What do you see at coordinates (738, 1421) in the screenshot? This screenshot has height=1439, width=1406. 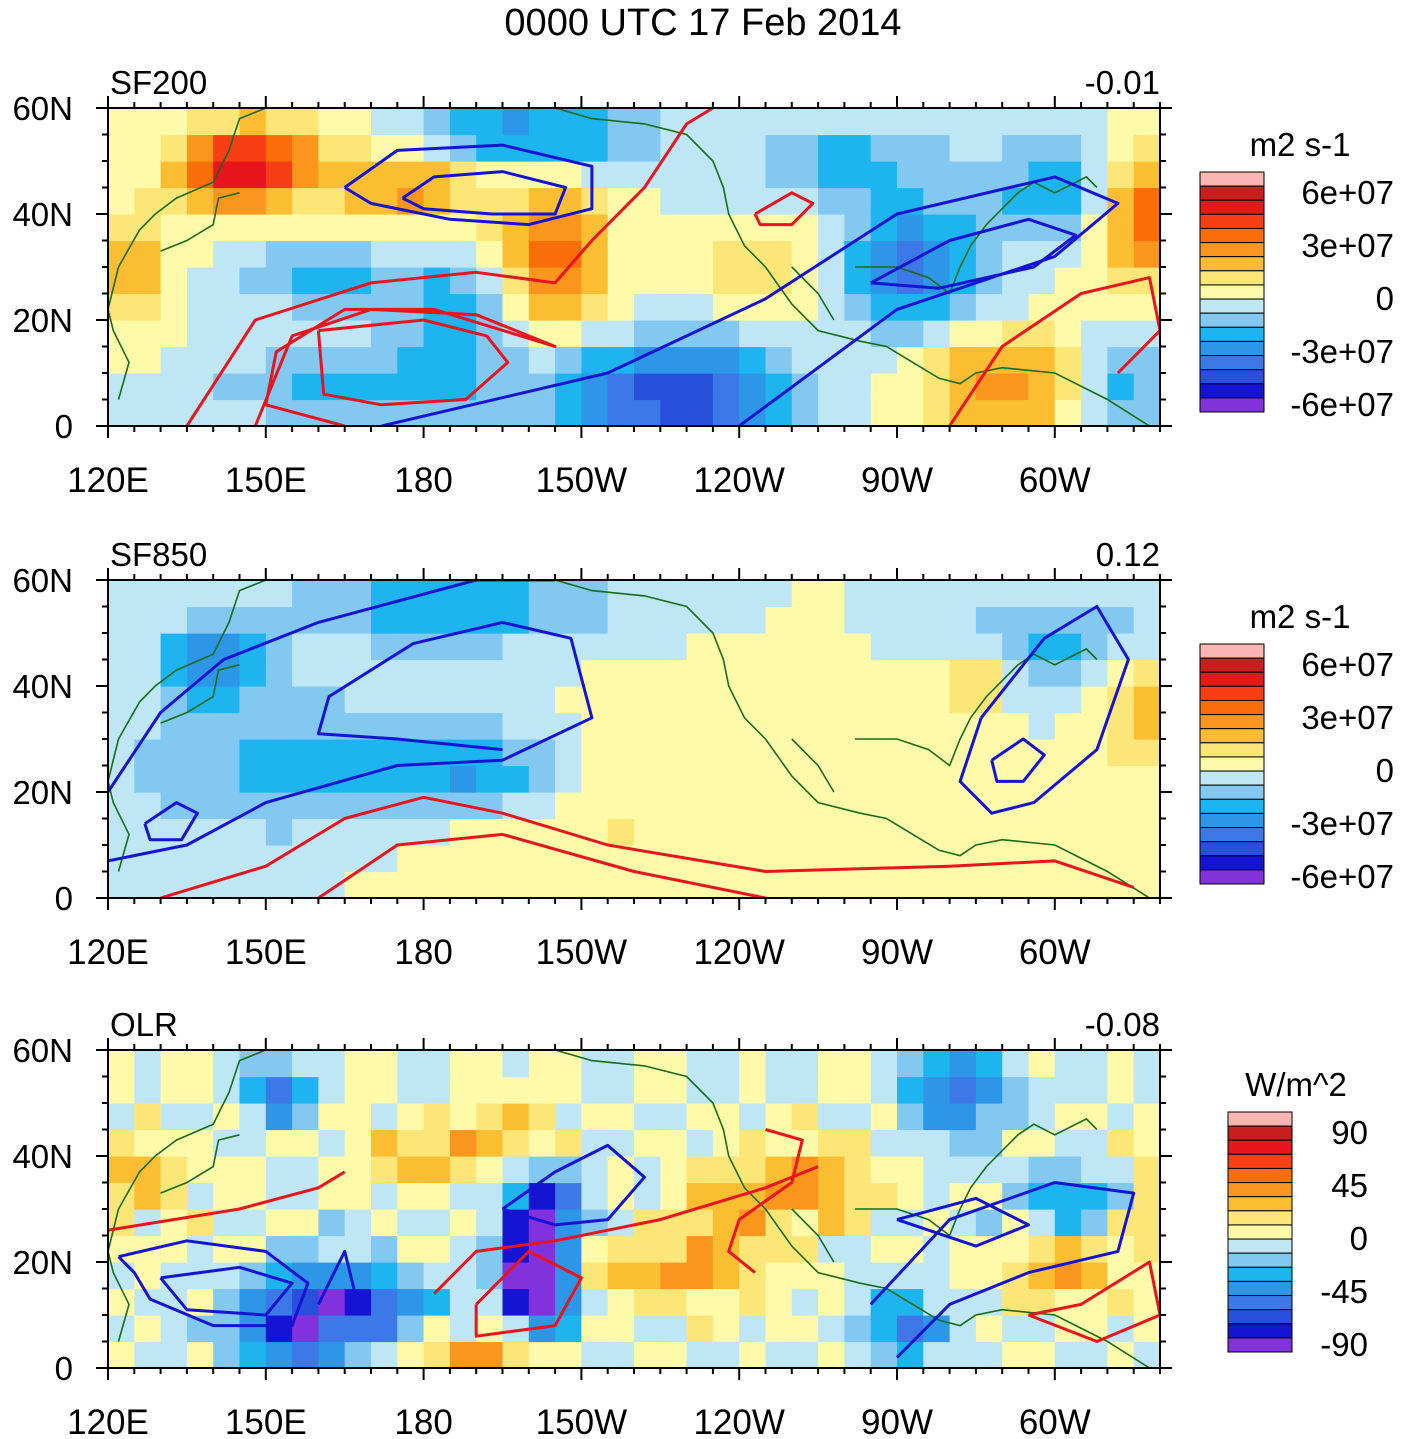 I see `x-tick-label: 120W` at bounding box center [738, 1421].